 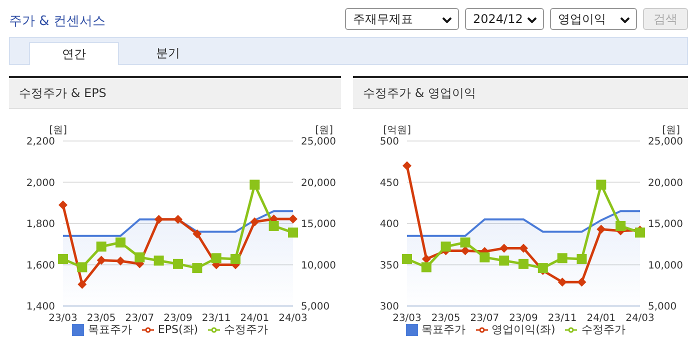 I want to click on y-tick-label: 350, so click(x=389, y=266).